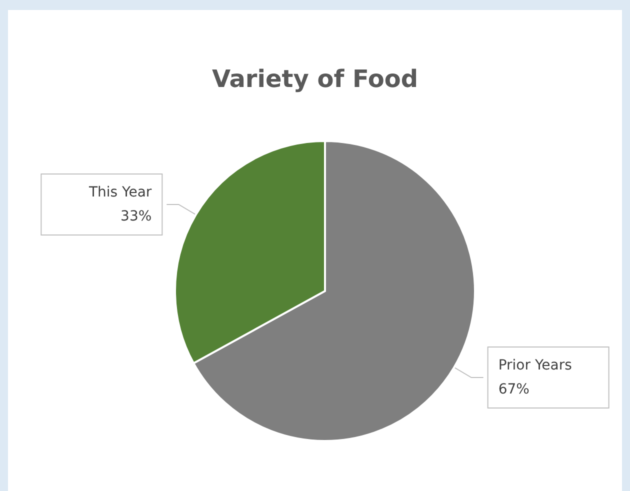 This screenshot has width=630, height=491. What do you see at coordinates (315, 79) in the screenshot?
I see `chart-title: Variety of Food` at bounding box center [315, 79].